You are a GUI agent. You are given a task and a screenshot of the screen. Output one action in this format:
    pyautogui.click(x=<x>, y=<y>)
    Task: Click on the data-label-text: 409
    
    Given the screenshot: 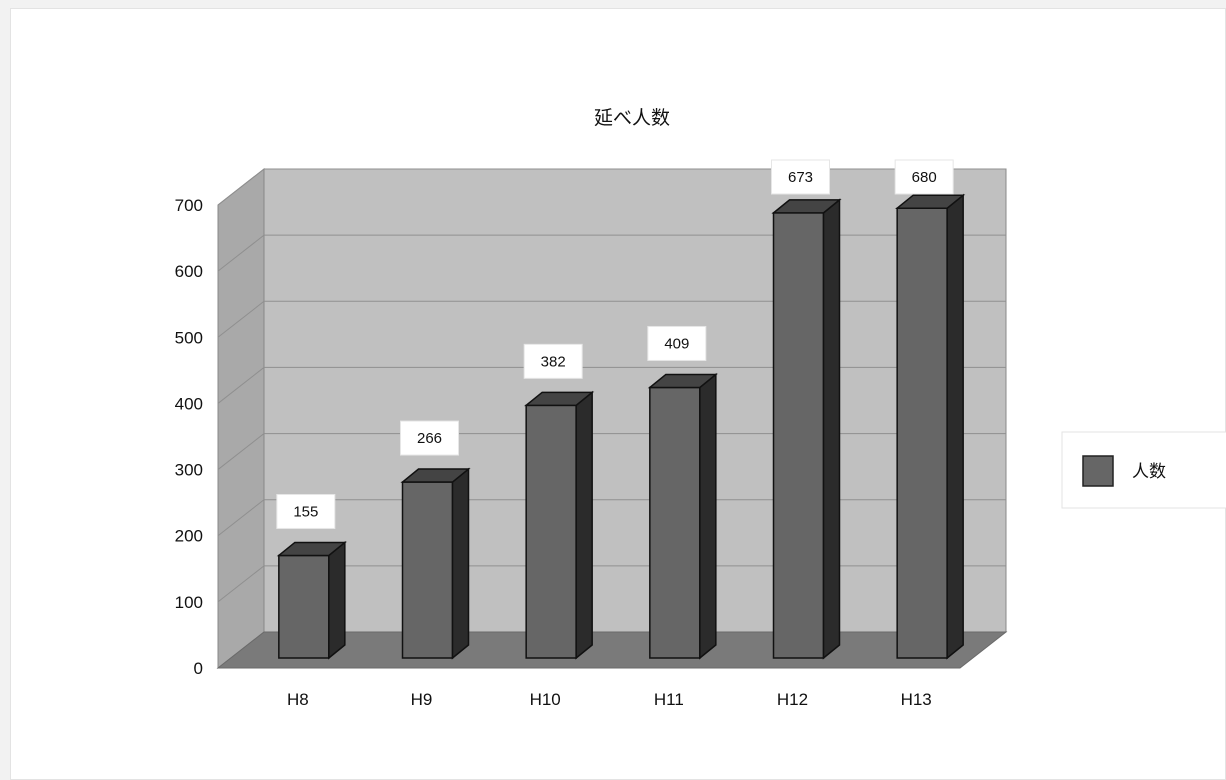 What is the action you would take?
    pyautogui.click(x=676, y=343)
    